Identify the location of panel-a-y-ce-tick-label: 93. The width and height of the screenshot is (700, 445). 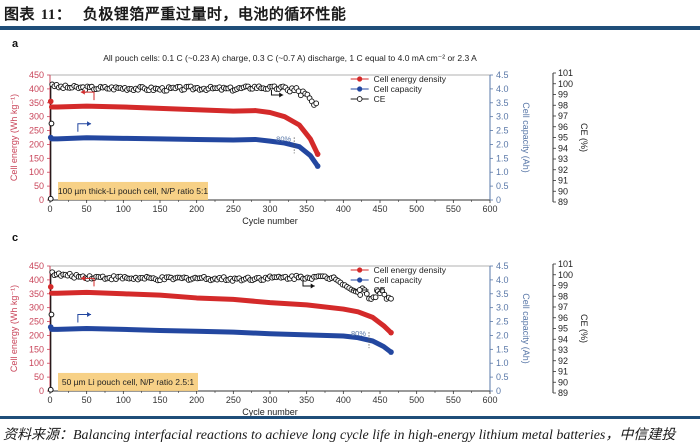
(563, 159).